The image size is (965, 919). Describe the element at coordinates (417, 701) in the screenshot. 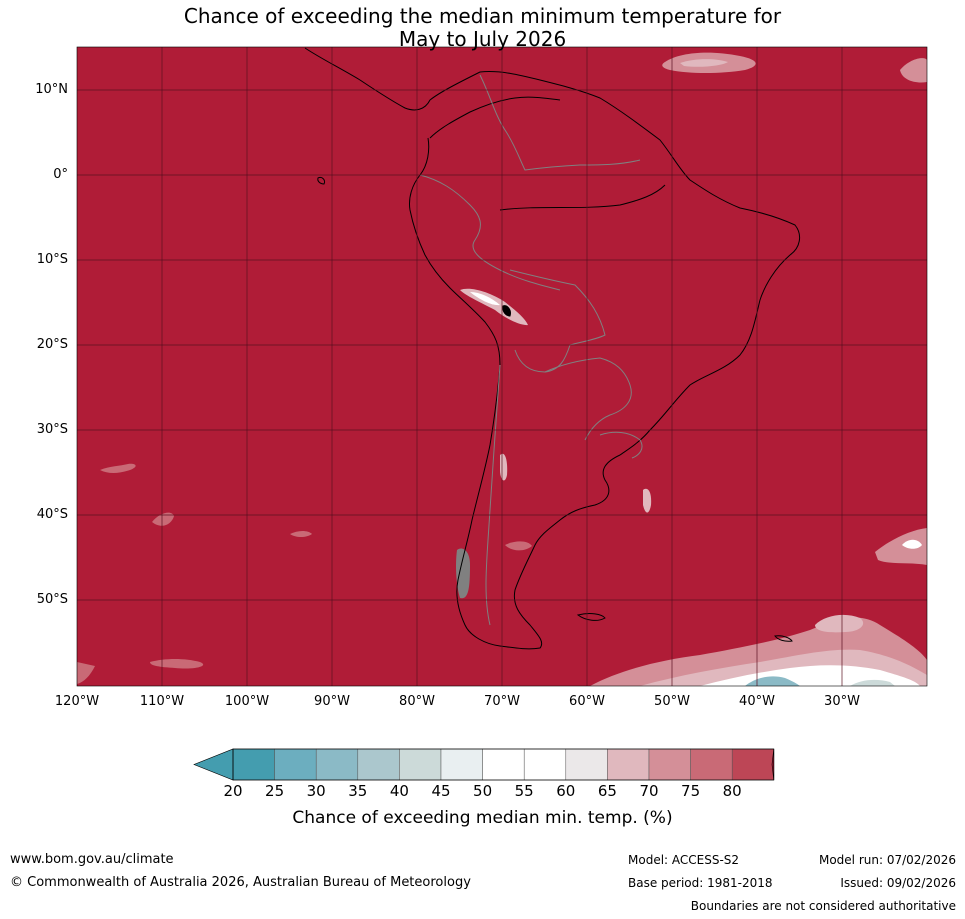

I see `lon-label: 80°W` at that location.